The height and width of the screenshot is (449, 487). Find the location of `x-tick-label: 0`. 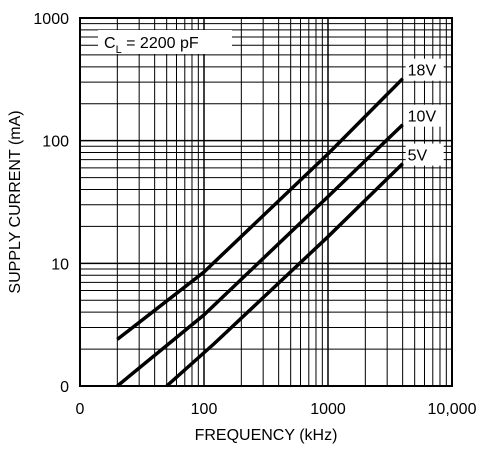

x-tick-label: 0 is located at coordinates (80, 409).